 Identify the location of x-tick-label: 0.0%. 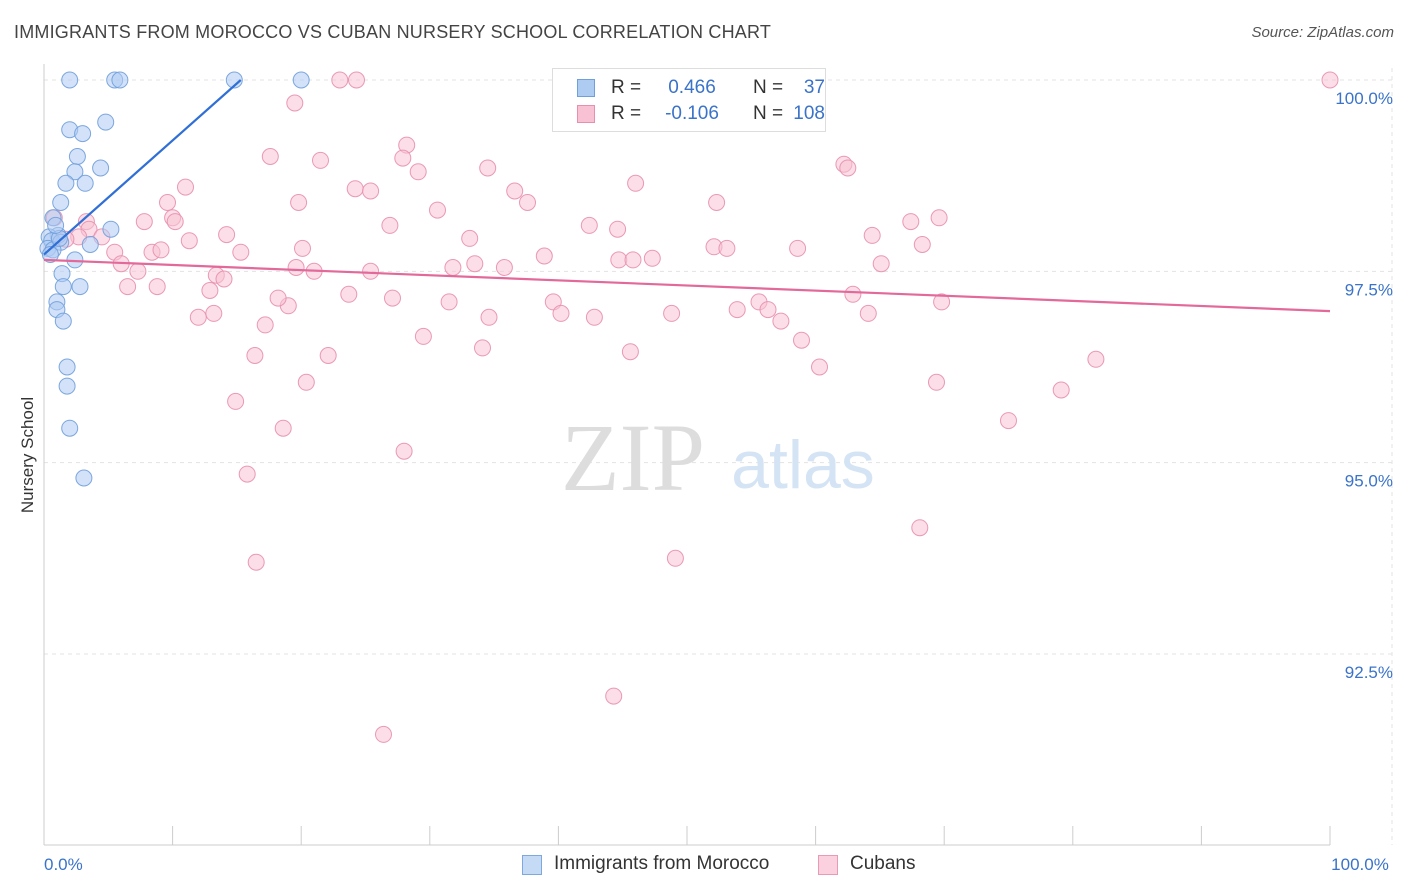
(63, 864).